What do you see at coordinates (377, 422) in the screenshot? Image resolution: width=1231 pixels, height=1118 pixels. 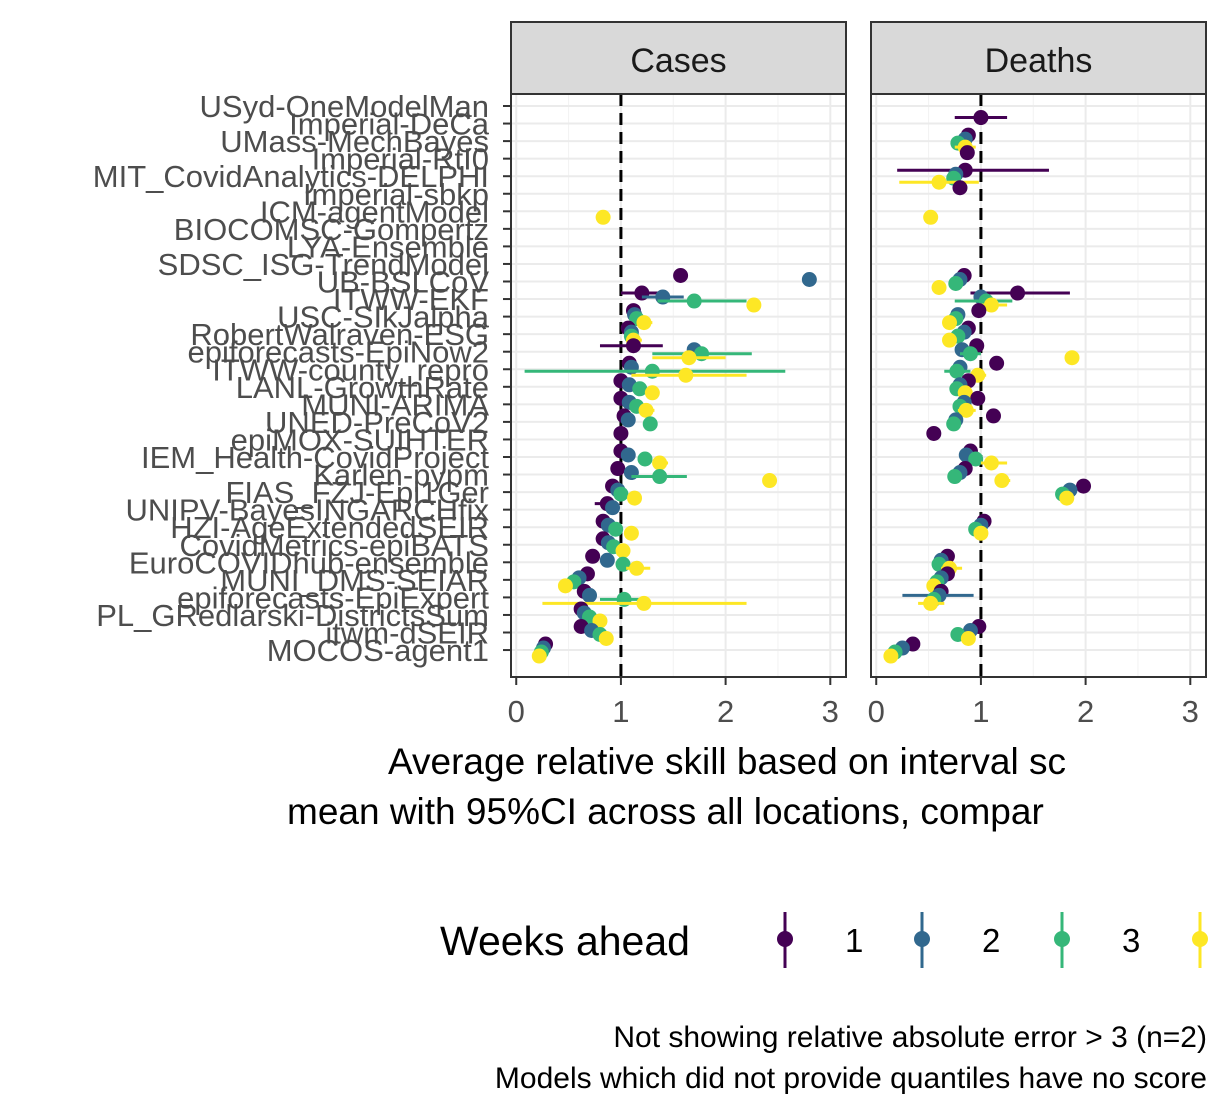 I see `y-tick-label: UNED-PreCoV2` at bounding box center [377, 422].